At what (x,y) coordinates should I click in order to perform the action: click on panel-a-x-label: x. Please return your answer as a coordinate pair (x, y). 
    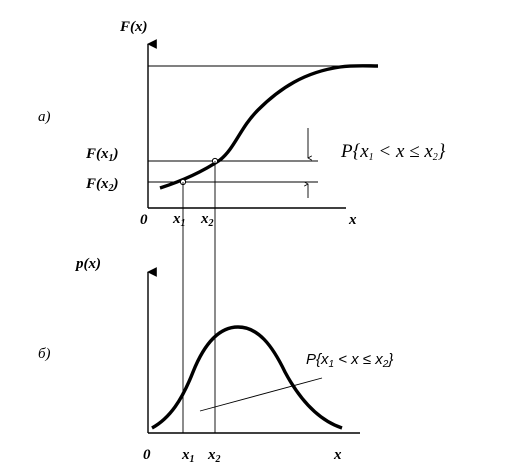
    Looking at the image, I should click on (352, 220).